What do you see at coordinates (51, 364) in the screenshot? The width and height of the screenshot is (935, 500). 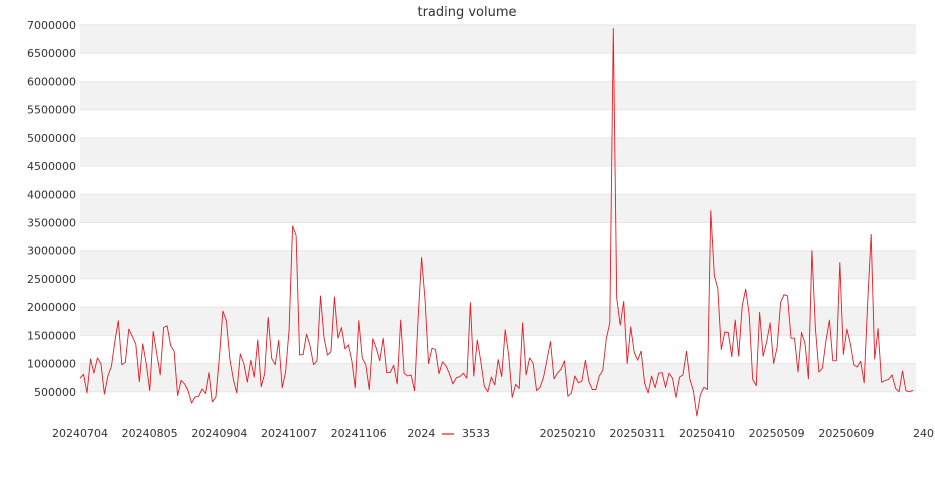 I see `y-tick-label: 1000000` at bounding box center [51, 364].